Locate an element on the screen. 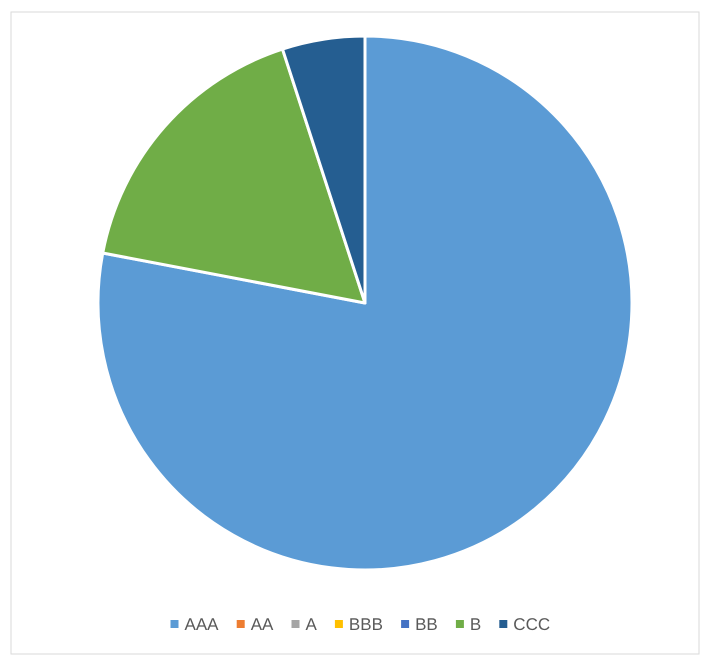  legend-label: CCC is located at coordinates (531, 624).